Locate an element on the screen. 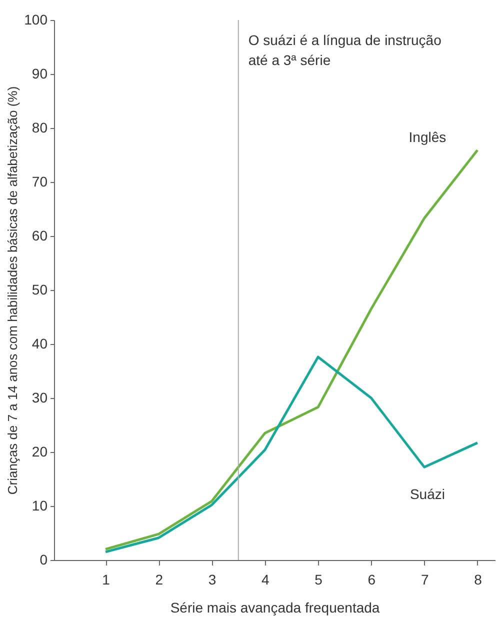  x-tick-label: 2 is located at coordinates (159, 580).